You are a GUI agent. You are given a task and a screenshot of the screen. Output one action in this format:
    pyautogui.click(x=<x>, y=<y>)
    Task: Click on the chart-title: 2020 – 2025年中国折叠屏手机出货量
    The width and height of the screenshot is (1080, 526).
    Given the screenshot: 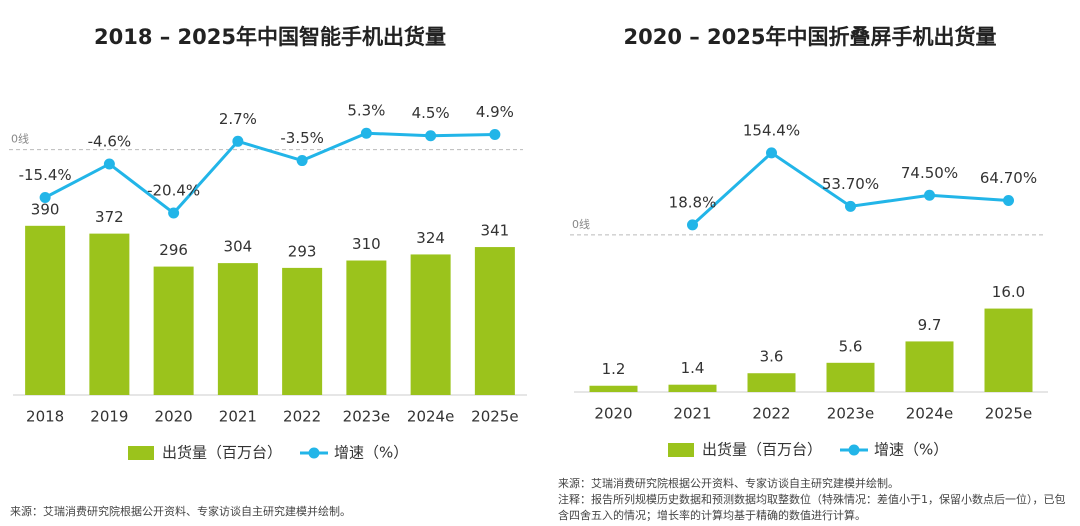 What is the action you would take?
    pyautogui.click(x=809, y=37)
    